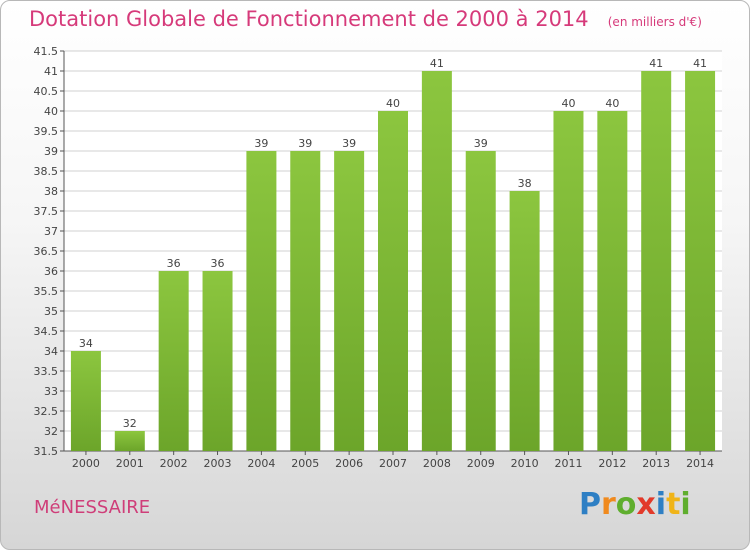 This screenshot has width=750, height=550. Describe the element at coordinates (51, 351) in the screenshot. I see `y-tick-label: 34` at that location.